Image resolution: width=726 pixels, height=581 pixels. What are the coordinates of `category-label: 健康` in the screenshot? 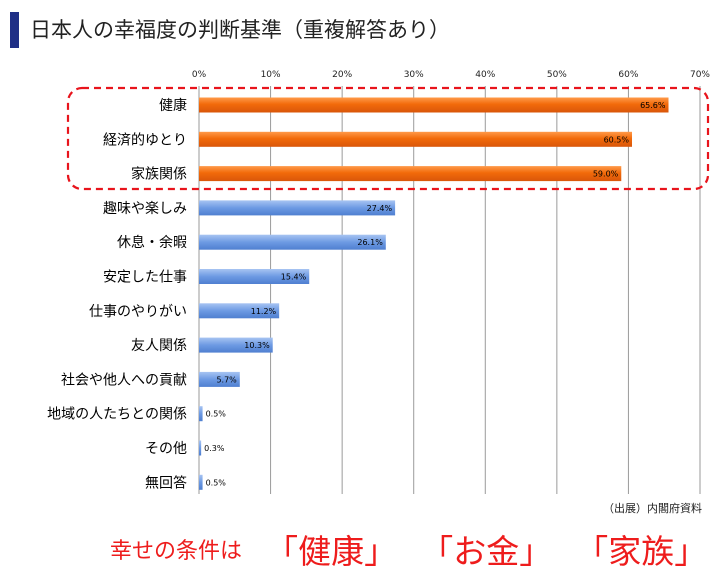 It's located at (173, 105).